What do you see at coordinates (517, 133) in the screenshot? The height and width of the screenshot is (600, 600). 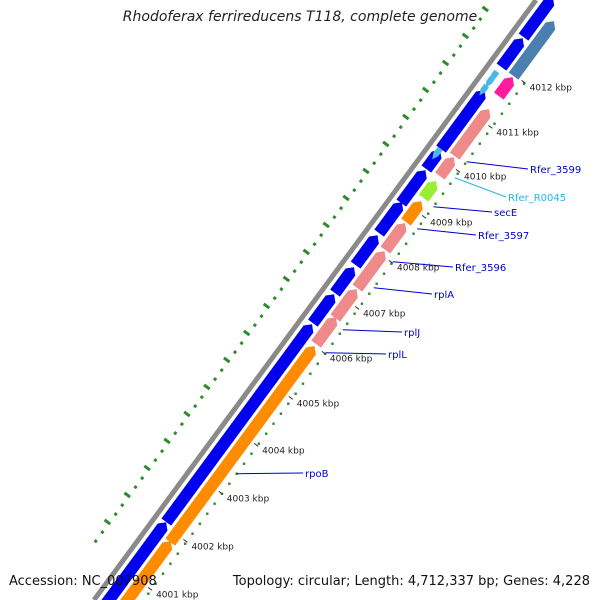 I see `scale-tick-label: 4011 kbp` at bounding box center [517, 133].